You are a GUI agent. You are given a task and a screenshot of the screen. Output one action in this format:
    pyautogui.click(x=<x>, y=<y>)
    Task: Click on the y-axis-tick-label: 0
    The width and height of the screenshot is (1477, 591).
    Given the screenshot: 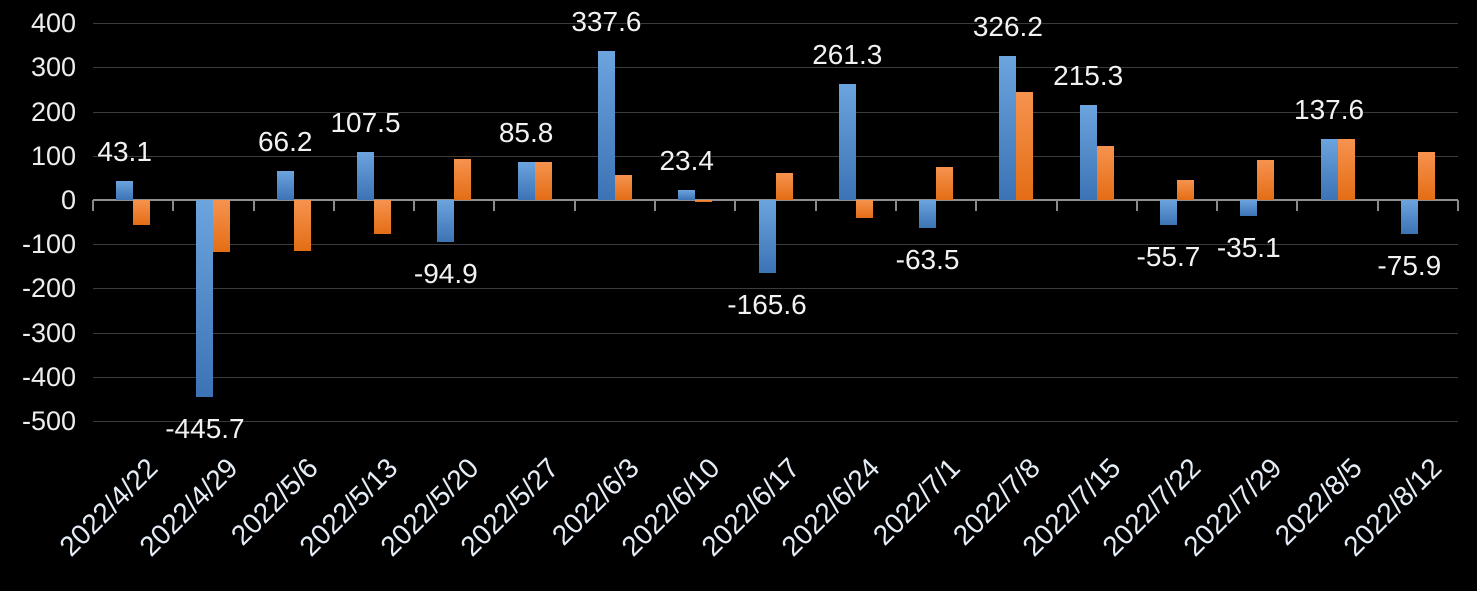 What is the action you would take?
    pyautogui.click(x=68, y=200)
    